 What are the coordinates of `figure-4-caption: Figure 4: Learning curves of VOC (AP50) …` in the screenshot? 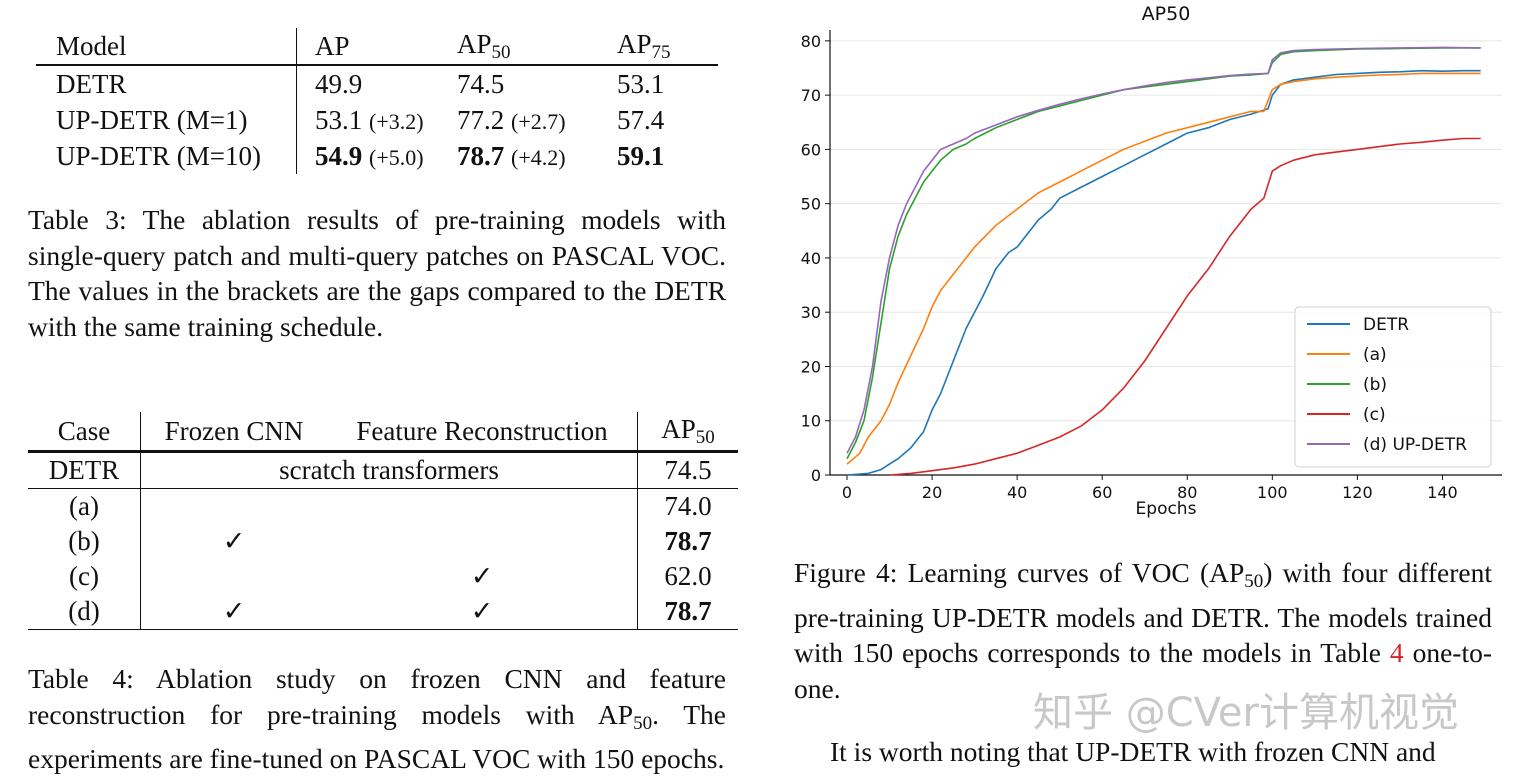 It's located at (1143, 630).